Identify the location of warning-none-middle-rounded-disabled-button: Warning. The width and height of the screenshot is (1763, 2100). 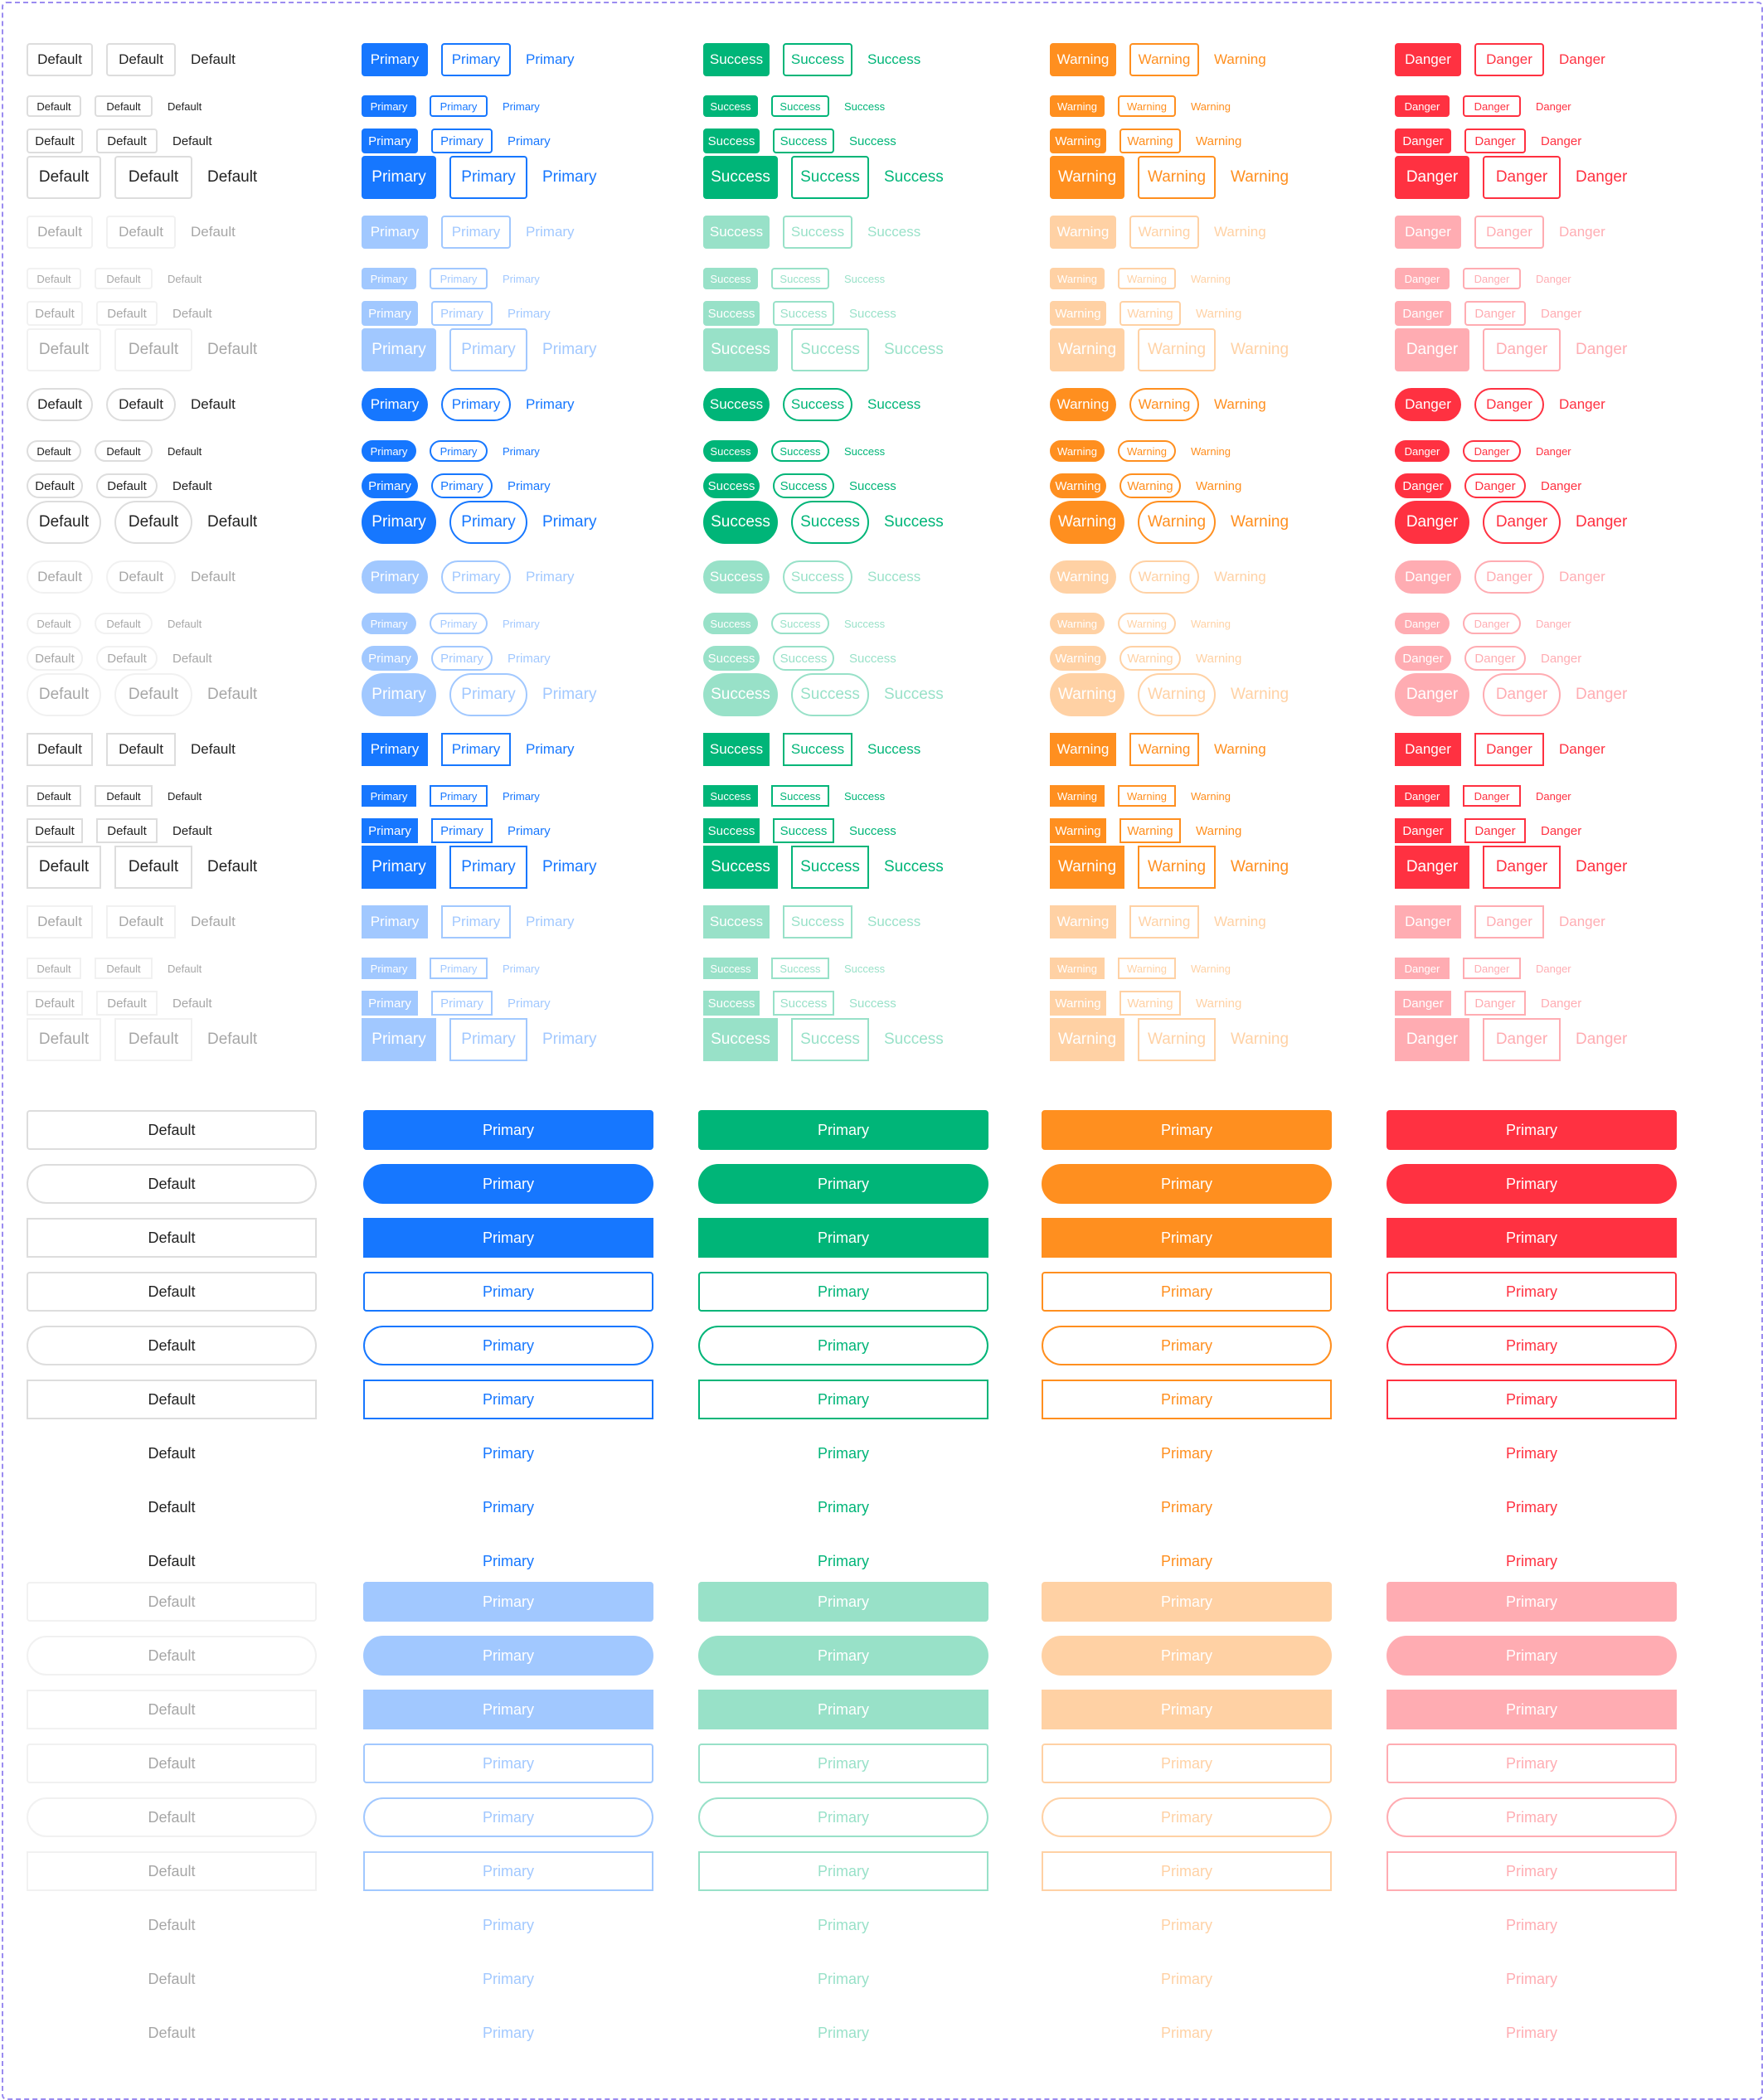
(1240, 576).